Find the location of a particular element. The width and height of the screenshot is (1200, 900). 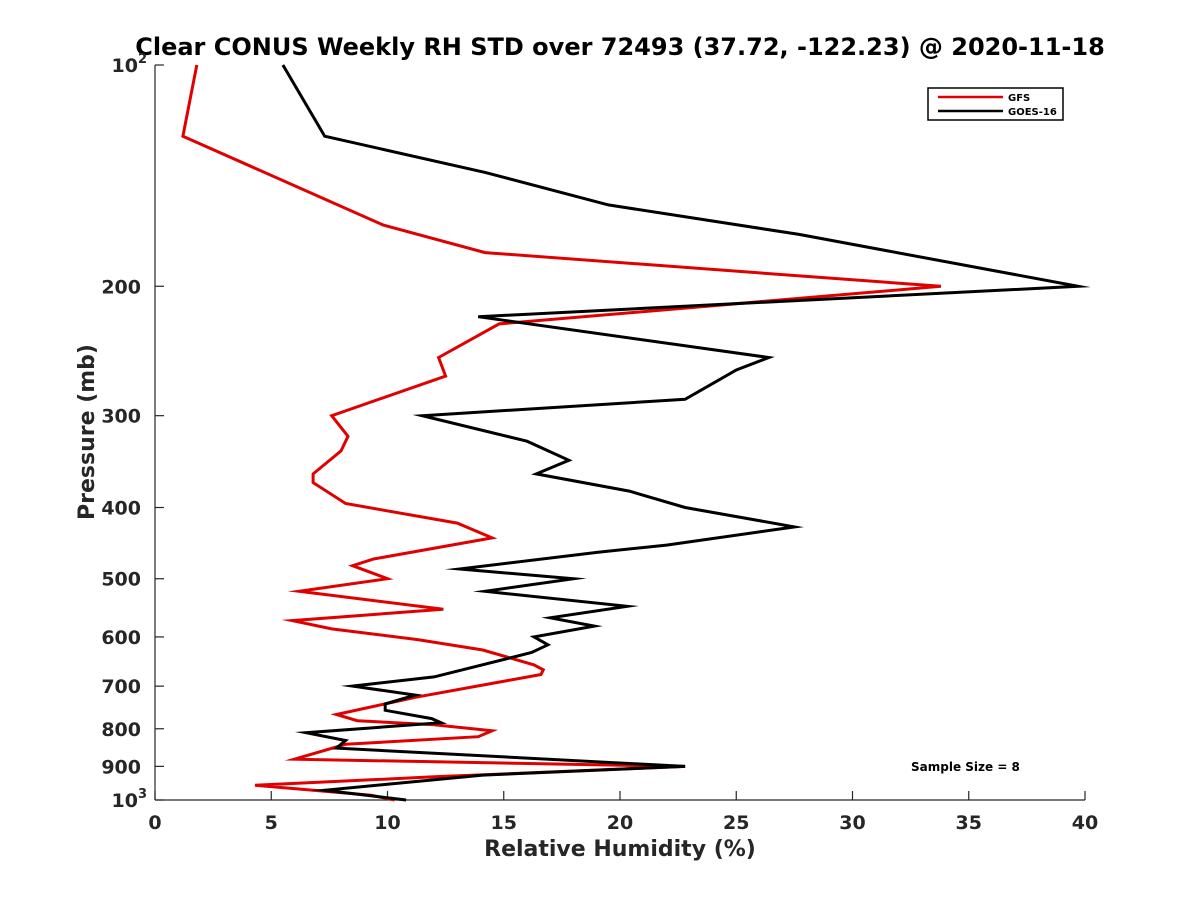

x-tick-label: 30 is located at coordinates (852, 823).